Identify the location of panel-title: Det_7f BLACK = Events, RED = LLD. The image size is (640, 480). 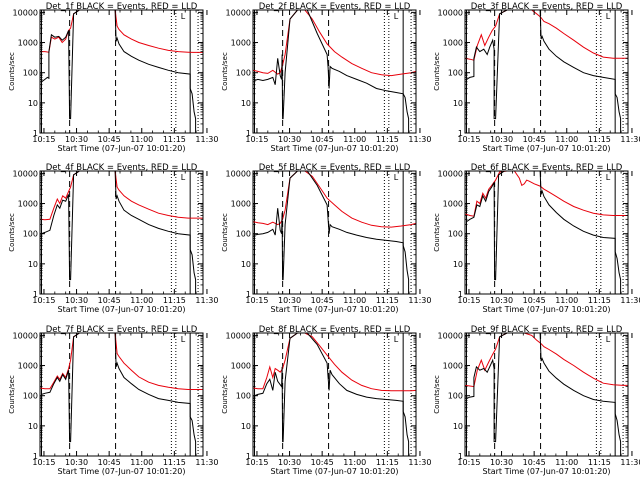
(122, 330).